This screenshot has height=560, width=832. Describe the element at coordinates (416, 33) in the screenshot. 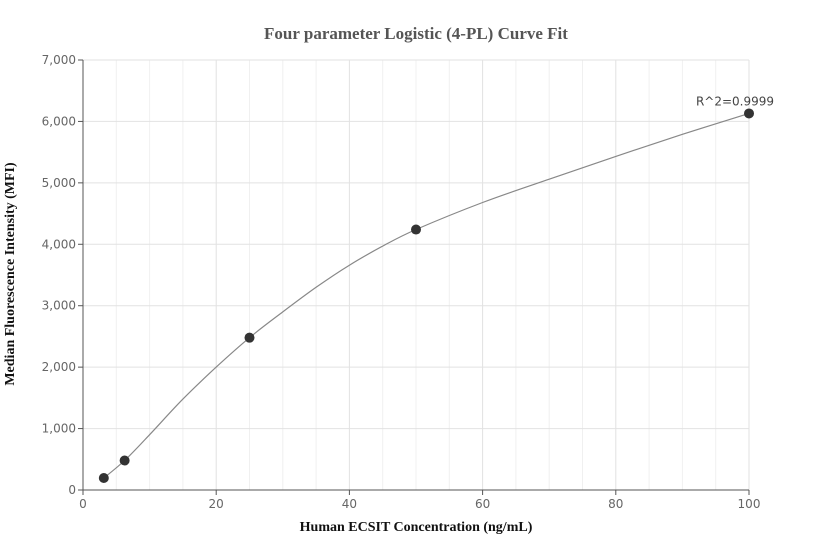

I see `chart-title: Four parameter Logistic (4-PL) Curve Fit` at that location.